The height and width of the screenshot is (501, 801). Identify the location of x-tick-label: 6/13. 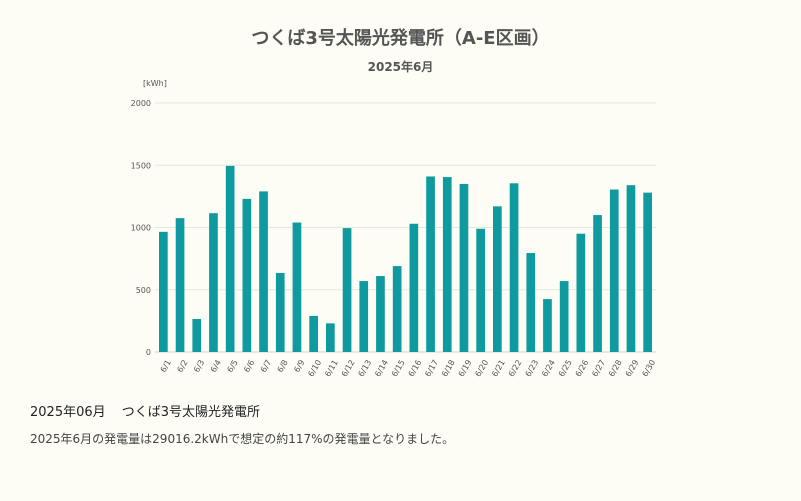
(365, 368).